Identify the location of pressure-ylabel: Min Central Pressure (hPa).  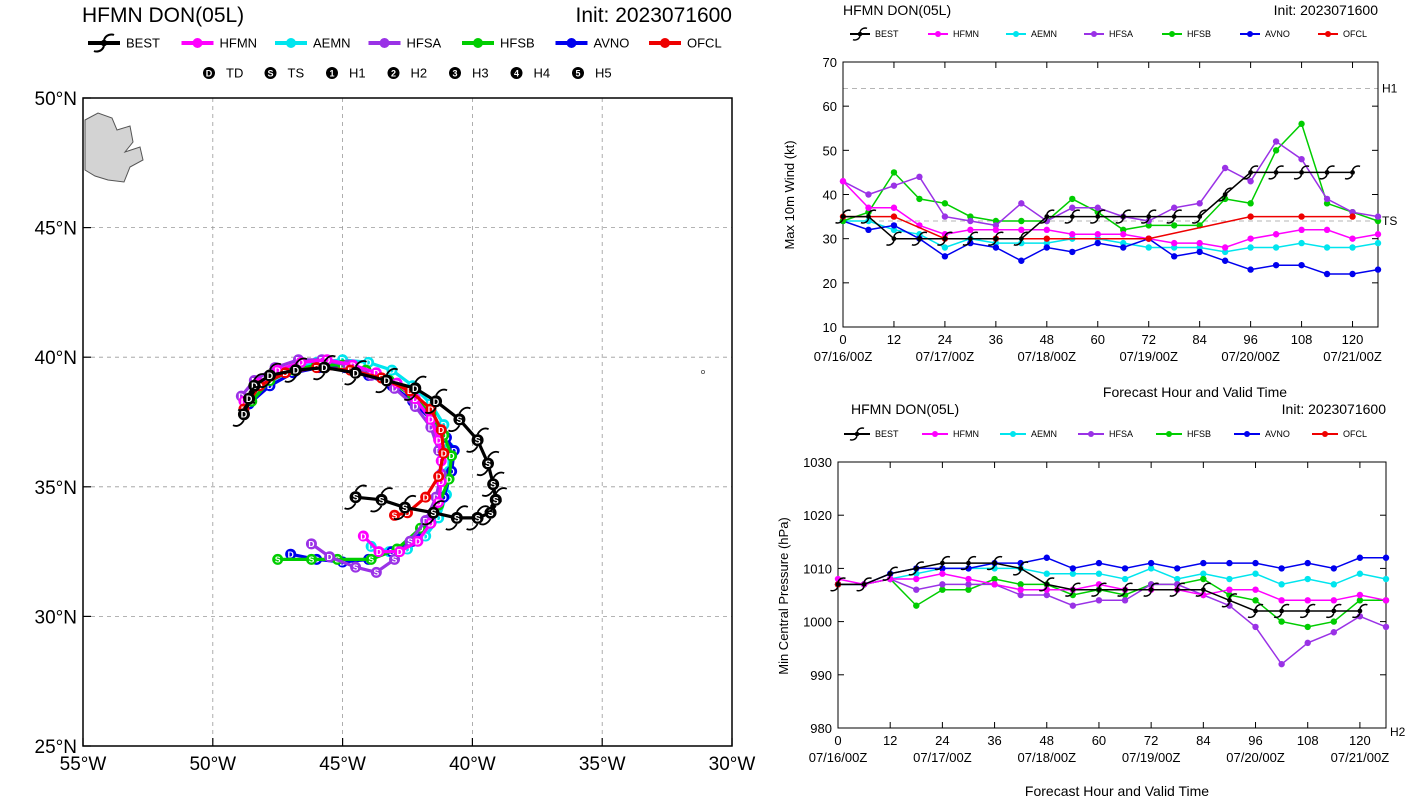
(783, 596).